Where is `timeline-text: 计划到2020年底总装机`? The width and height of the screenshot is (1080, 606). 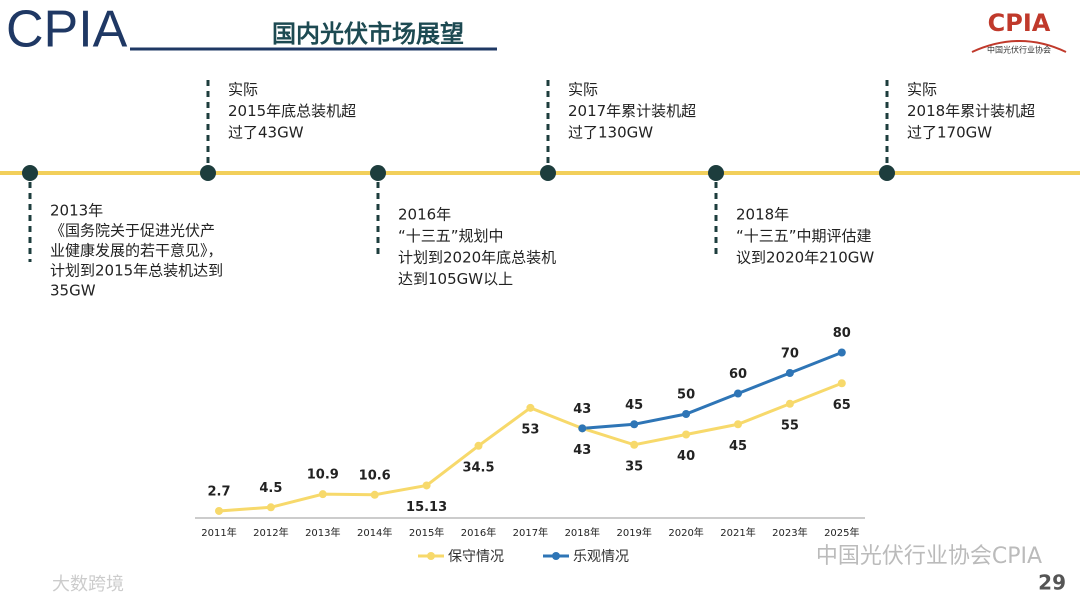
timeline-text: 计划到2020年底总装机 is located at coordinates (477, 258).